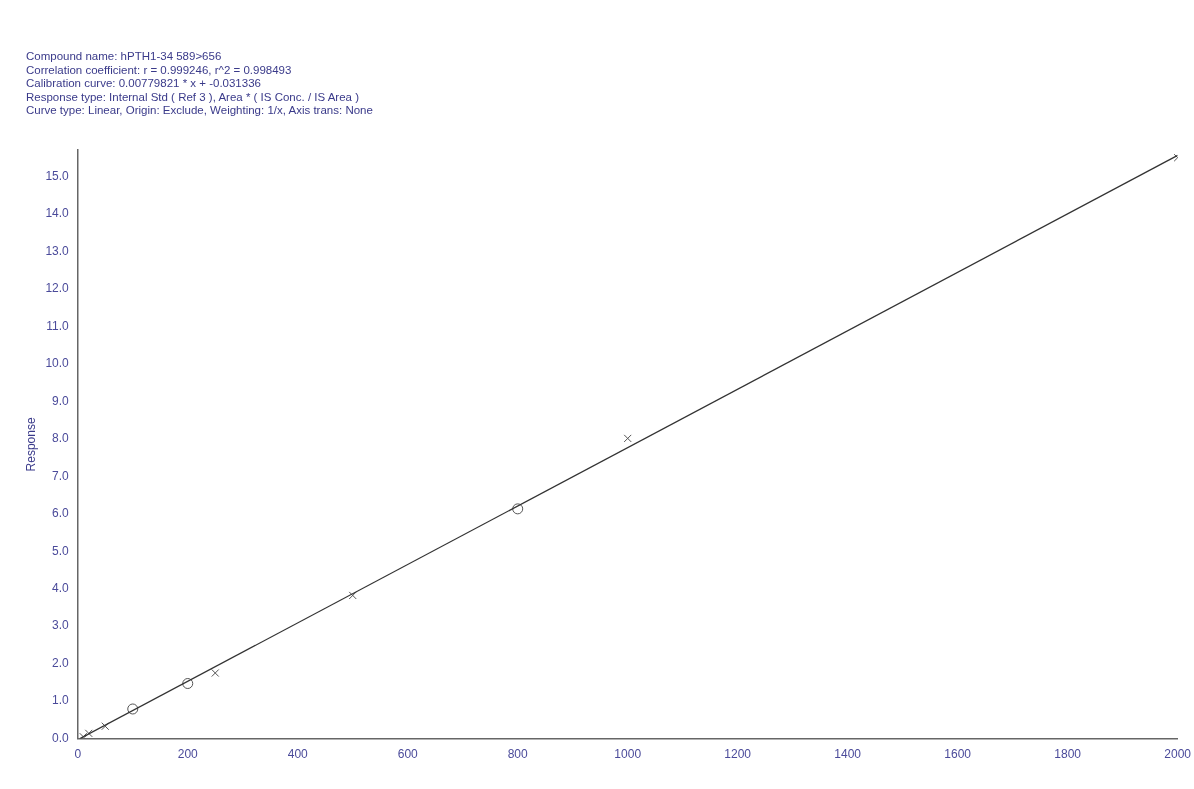 The height and width of the screenshot is (789, 1194). What do you see at coordinates (144, 84) in the screenshot?
I see `text: Calibration curve: 0.00779821 * x + -0.031336` at bounding box center [144, 84].